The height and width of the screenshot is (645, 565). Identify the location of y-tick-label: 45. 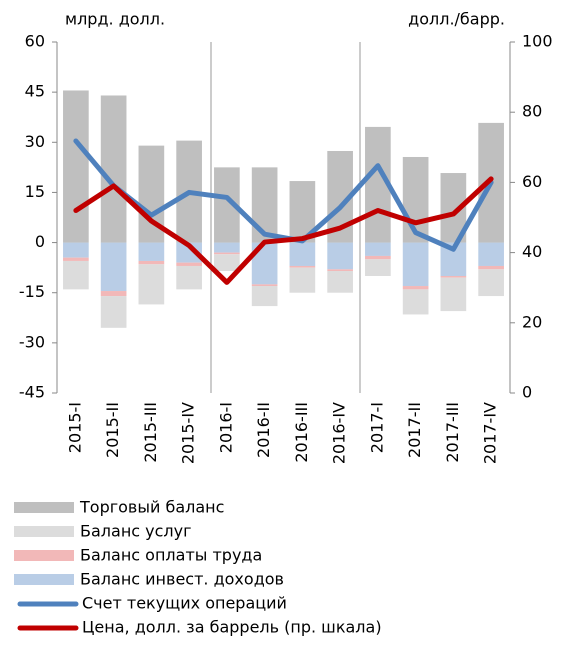
(35, 91).